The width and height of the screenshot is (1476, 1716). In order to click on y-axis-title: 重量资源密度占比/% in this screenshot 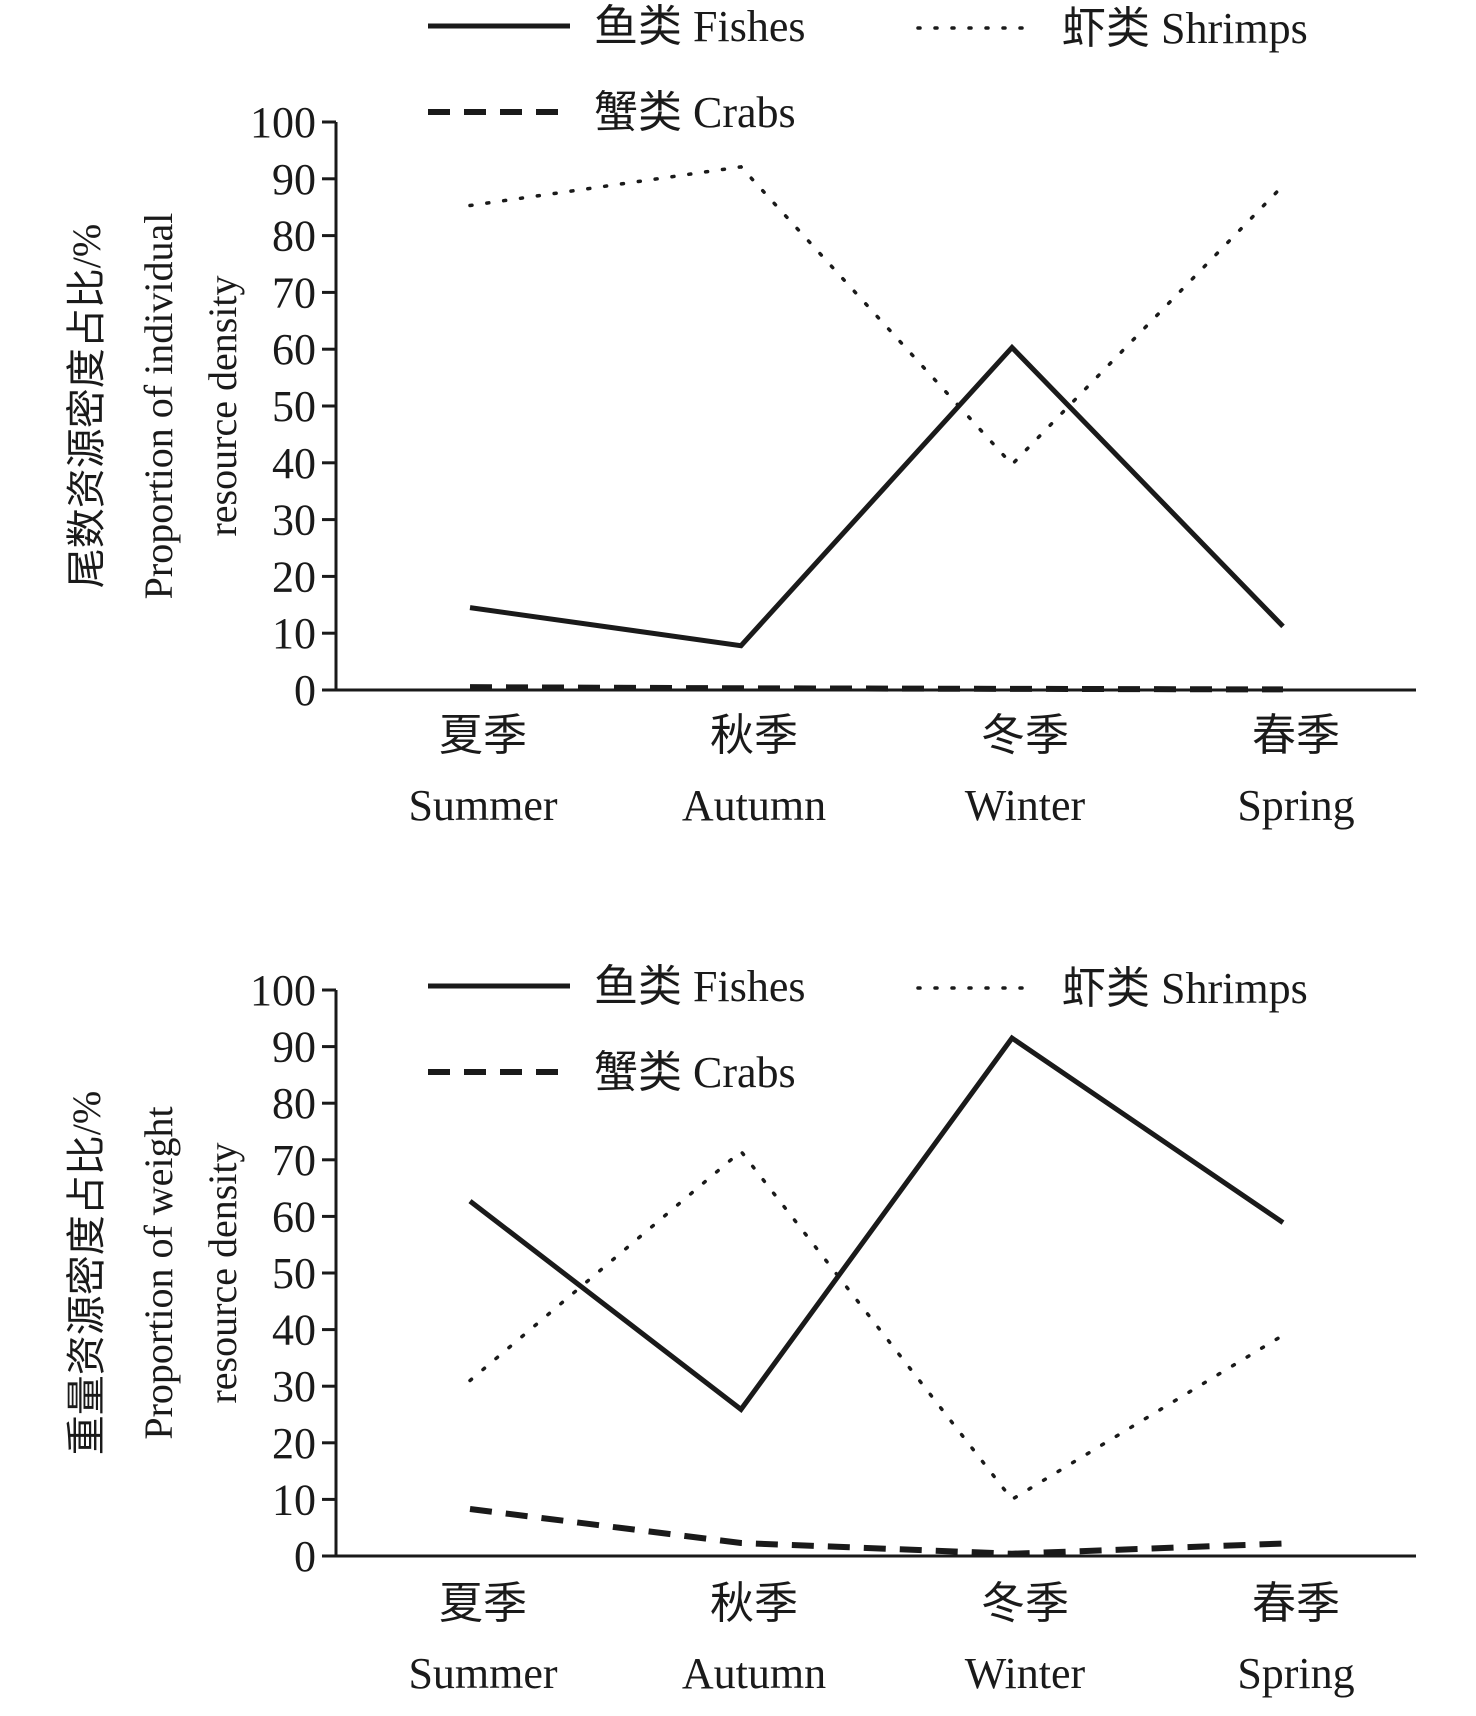, I will do `click(86, 1273)`.